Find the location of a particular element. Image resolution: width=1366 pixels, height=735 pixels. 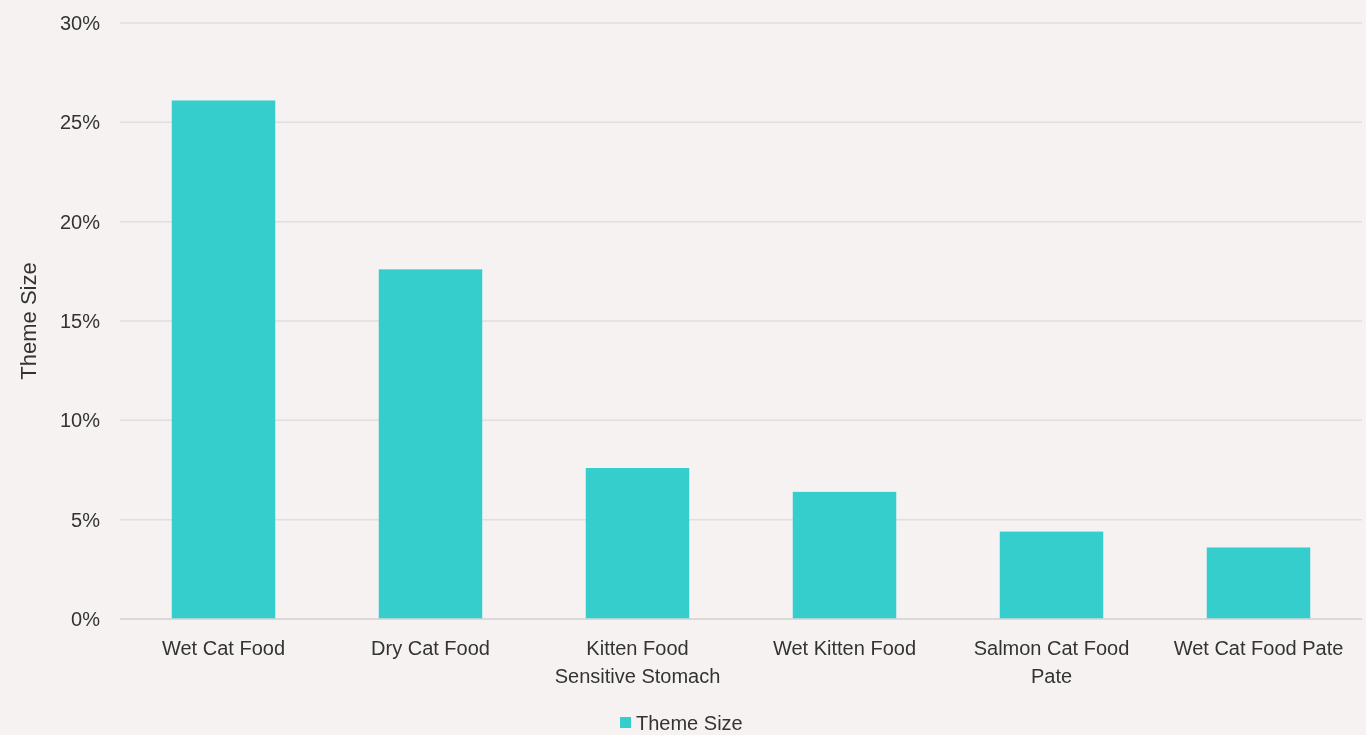

x-tick-label: Salmon Cat Food Pate is located at coordinates (1051, 662).